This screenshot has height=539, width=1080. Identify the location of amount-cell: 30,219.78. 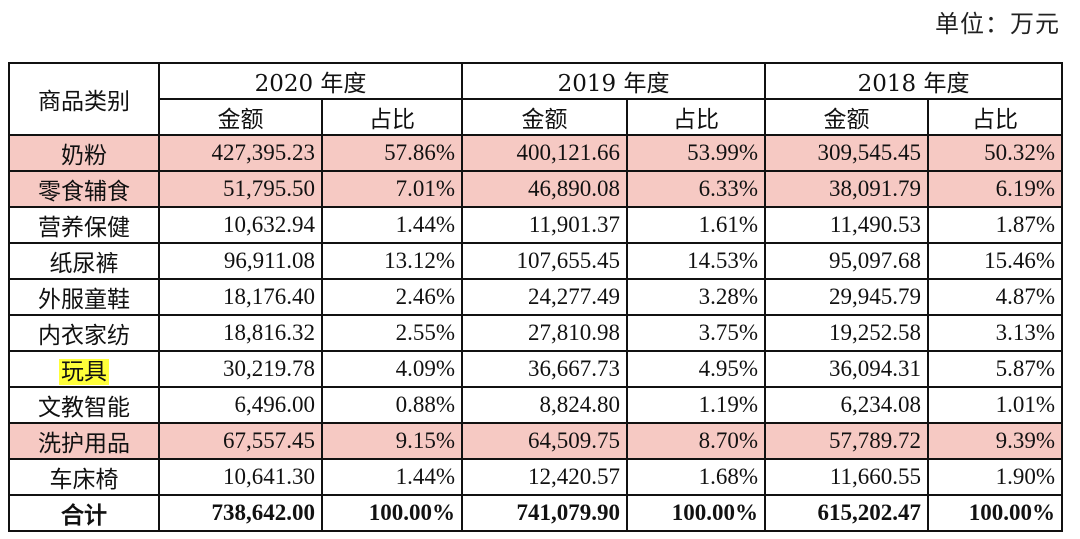
(240, 369).